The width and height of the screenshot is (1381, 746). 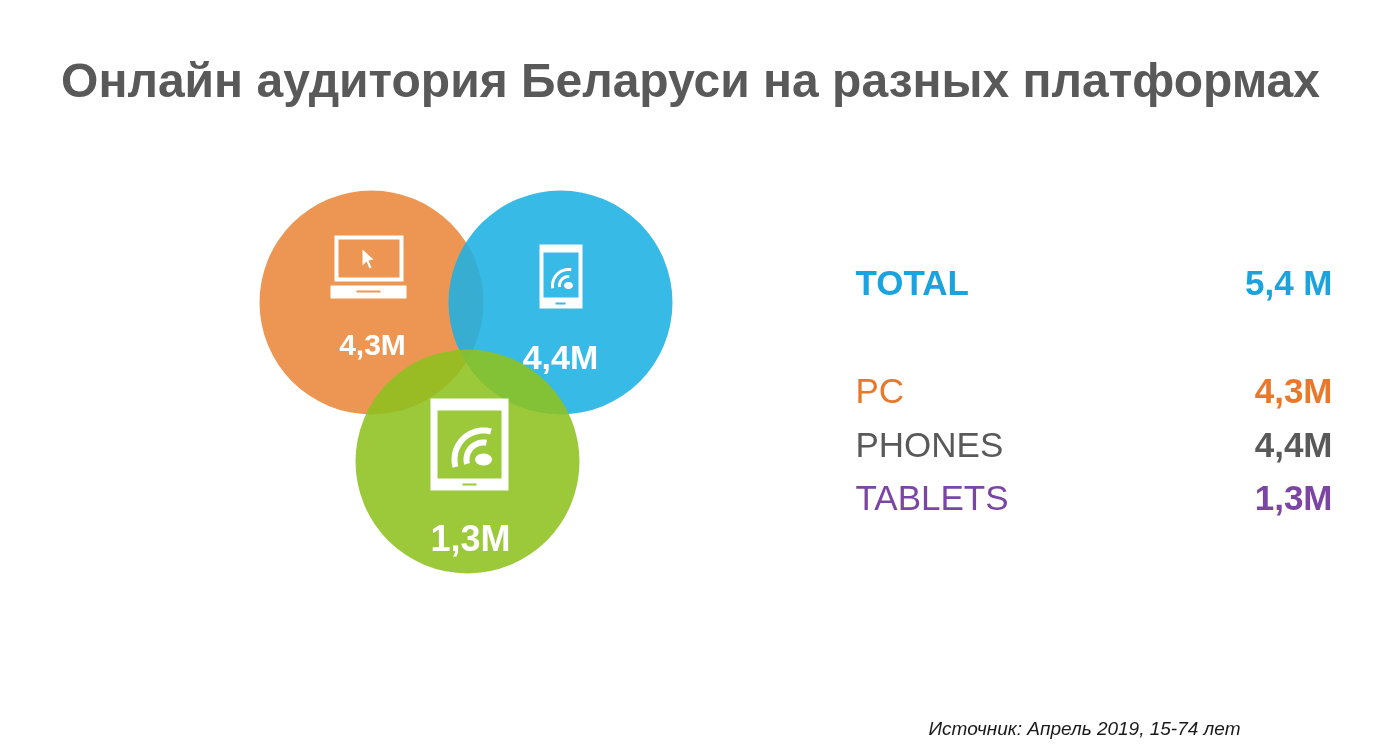 I want to click on data-label: 4,3M, so click(x=1293, y=390).